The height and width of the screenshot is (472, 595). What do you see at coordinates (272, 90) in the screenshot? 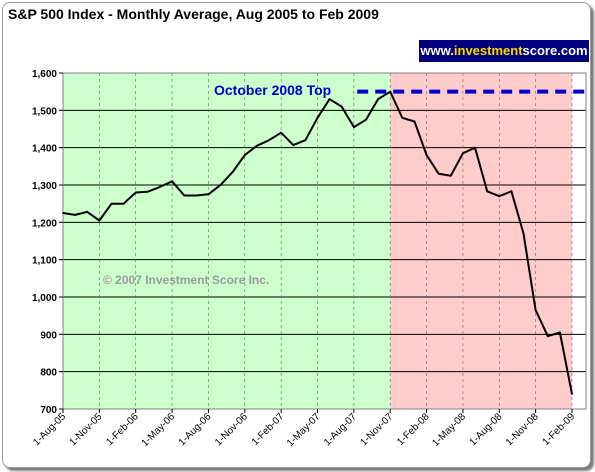
I see `annotation-october-2008-top: October 2008 Top` at bounding box center [272, 90].